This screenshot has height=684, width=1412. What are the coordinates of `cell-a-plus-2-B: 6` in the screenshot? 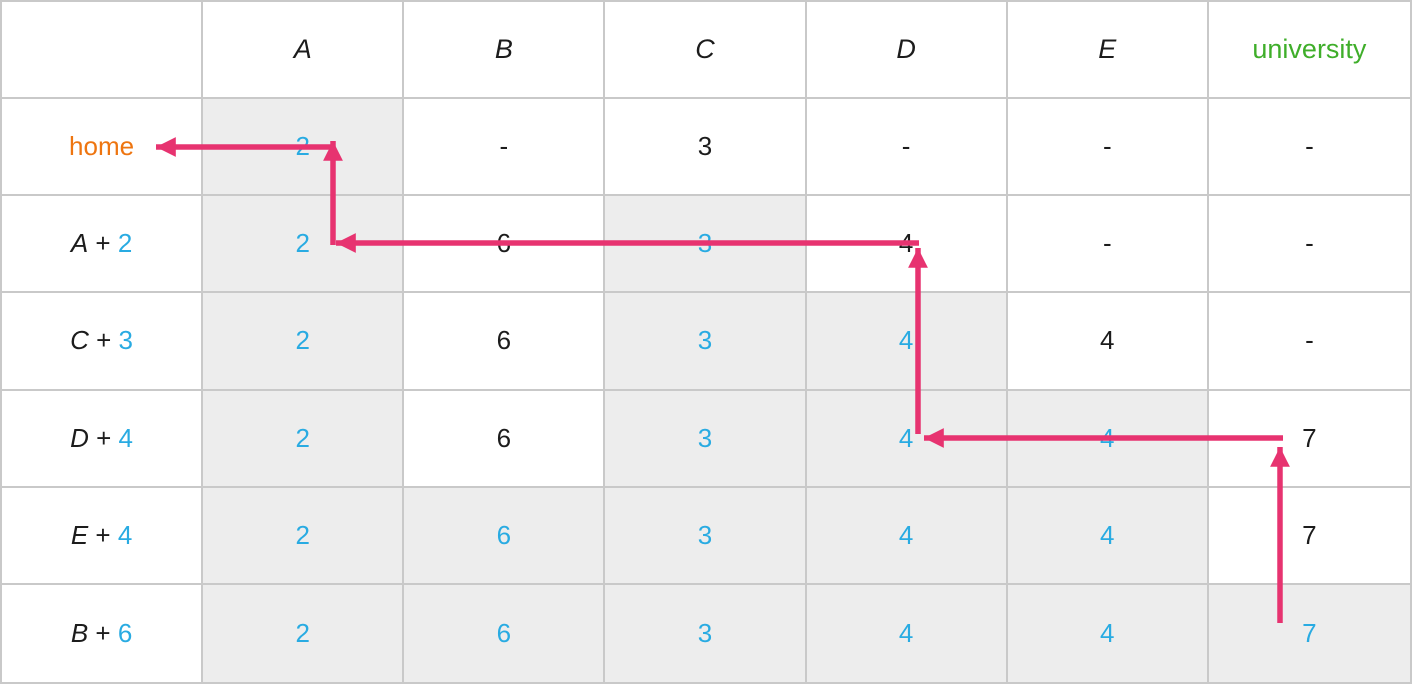 It's located at (505, 245).